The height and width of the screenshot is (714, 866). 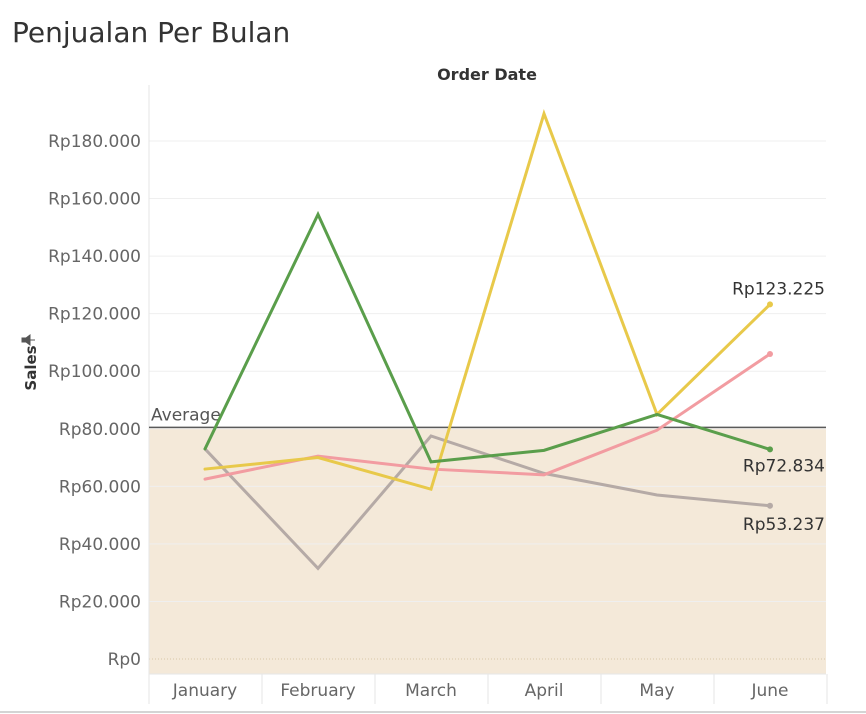 I want to click on y-tick-label: Rp60.000, so click(x=100, y=487).